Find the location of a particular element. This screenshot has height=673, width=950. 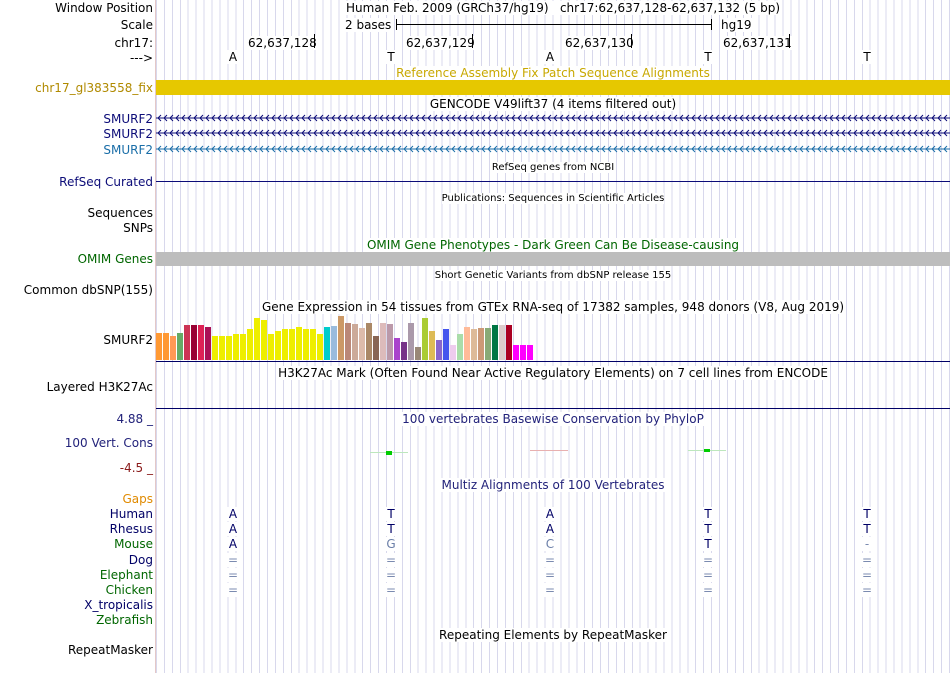

refseq-gene-line is located at coordinates (553, 181).